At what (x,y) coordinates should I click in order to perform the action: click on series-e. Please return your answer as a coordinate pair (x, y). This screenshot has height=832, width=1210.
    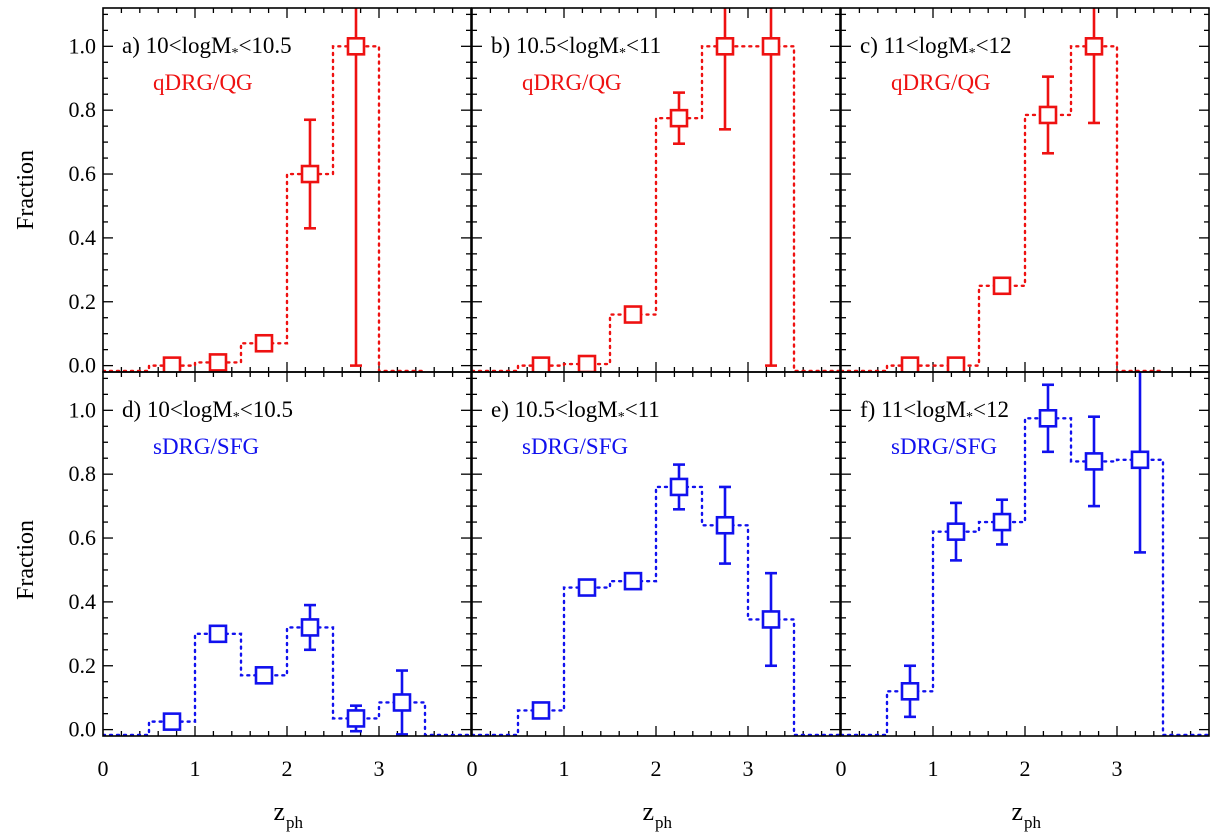
    Looking at the image, I should click on (656, 599).